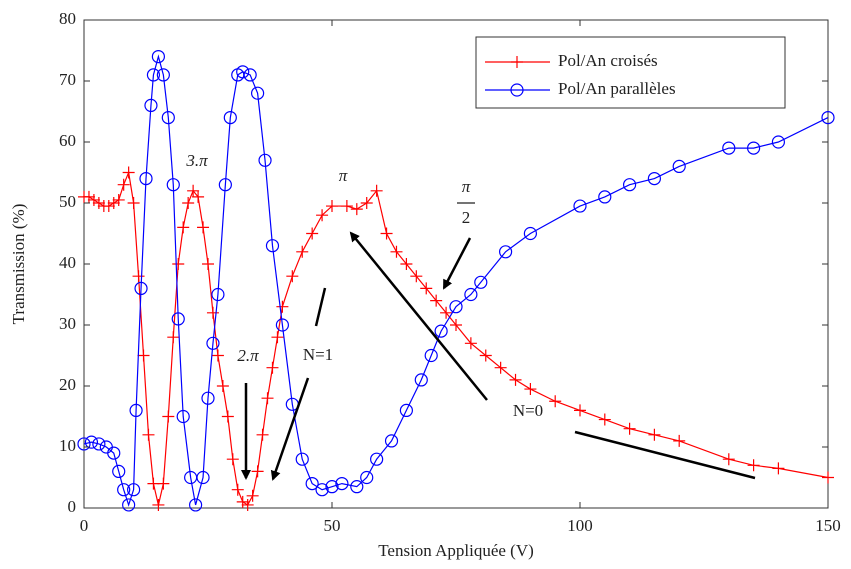 This screenshot has height=569, width=851. What do you see at coordinates (630, 72) in the screenshot?
I see `legend-box` at bounding box center [630, 72].